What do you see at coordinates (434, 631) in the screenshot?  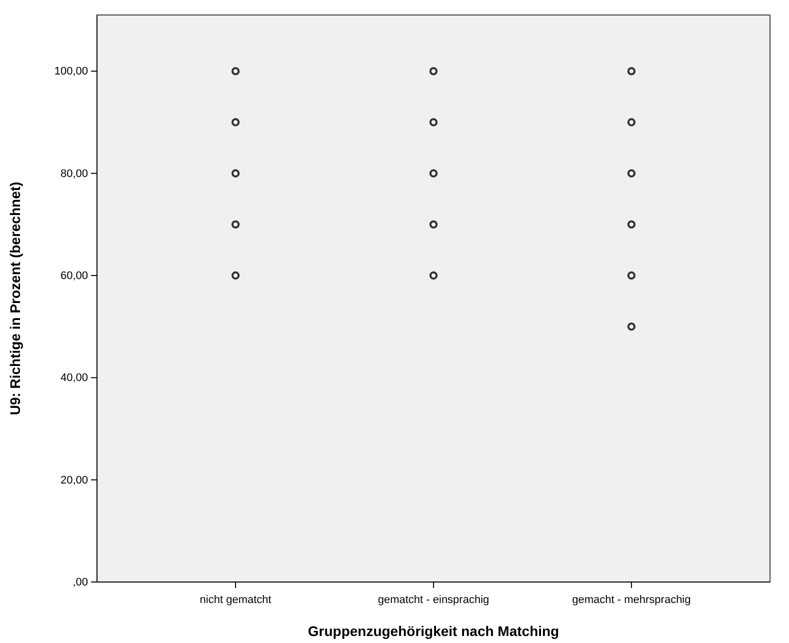 I see `x-axis-title: Gruppenzugehörigkeit nach Matching` at bounding box center [434, 631].